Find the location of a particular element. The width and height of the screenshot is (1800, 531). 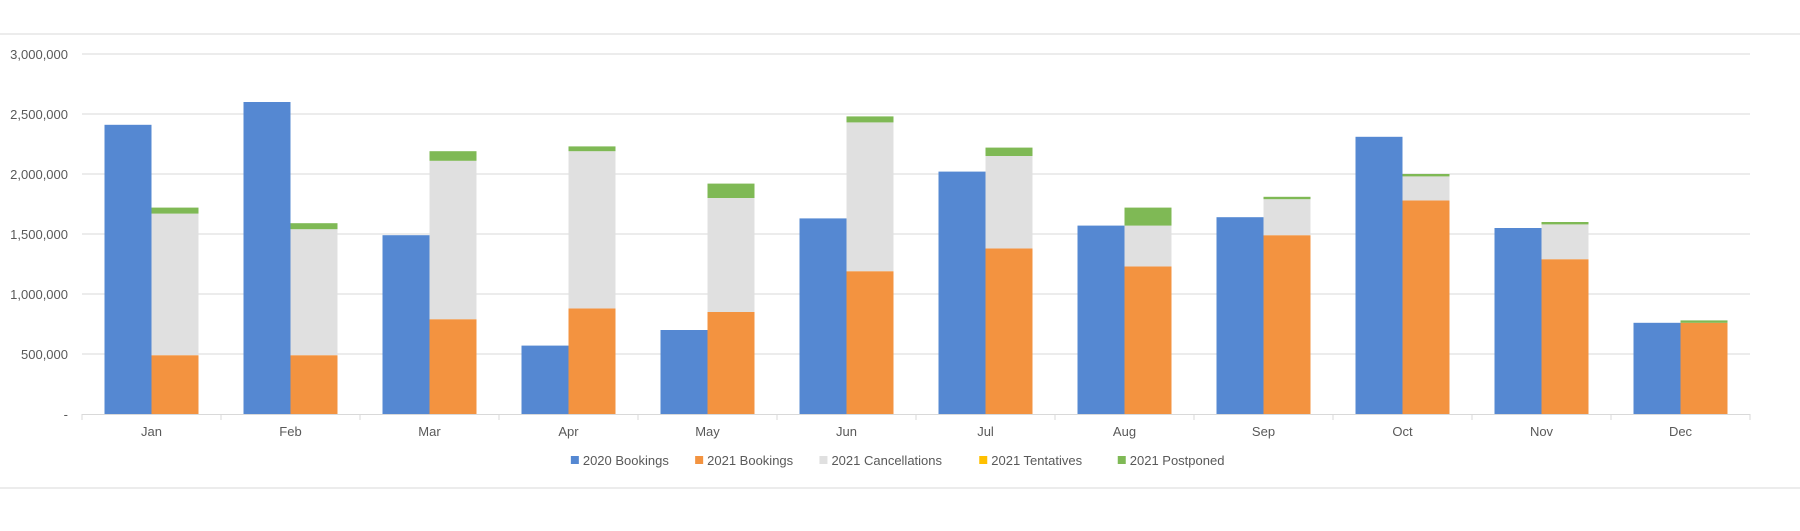

x-tick-label: Oct is located at coordinates (1402, 431).